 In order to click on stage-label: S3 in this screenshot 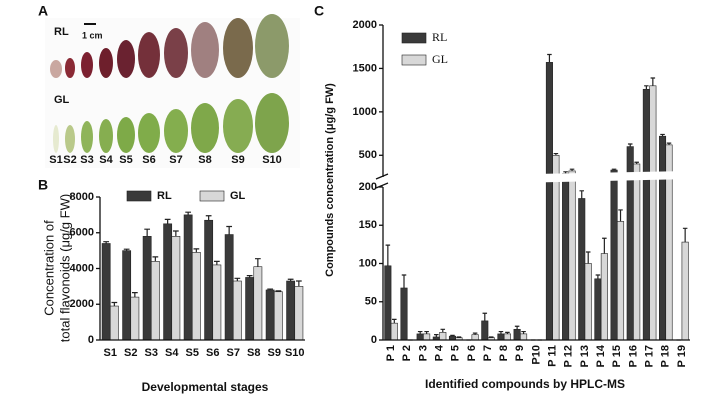, I will do `click(86, 160)`.